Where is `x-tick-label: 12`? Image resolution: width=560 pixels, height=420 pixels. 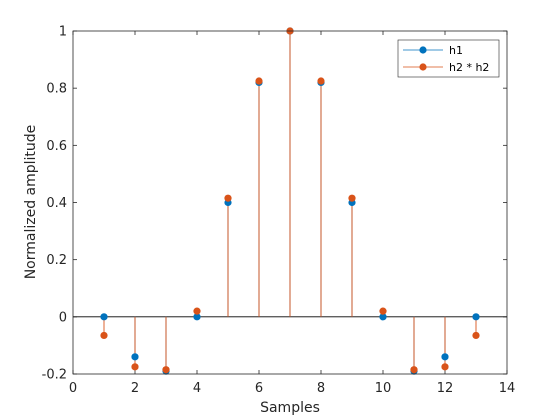
x-tick-label: 12 is located at coordinates (445, 388).